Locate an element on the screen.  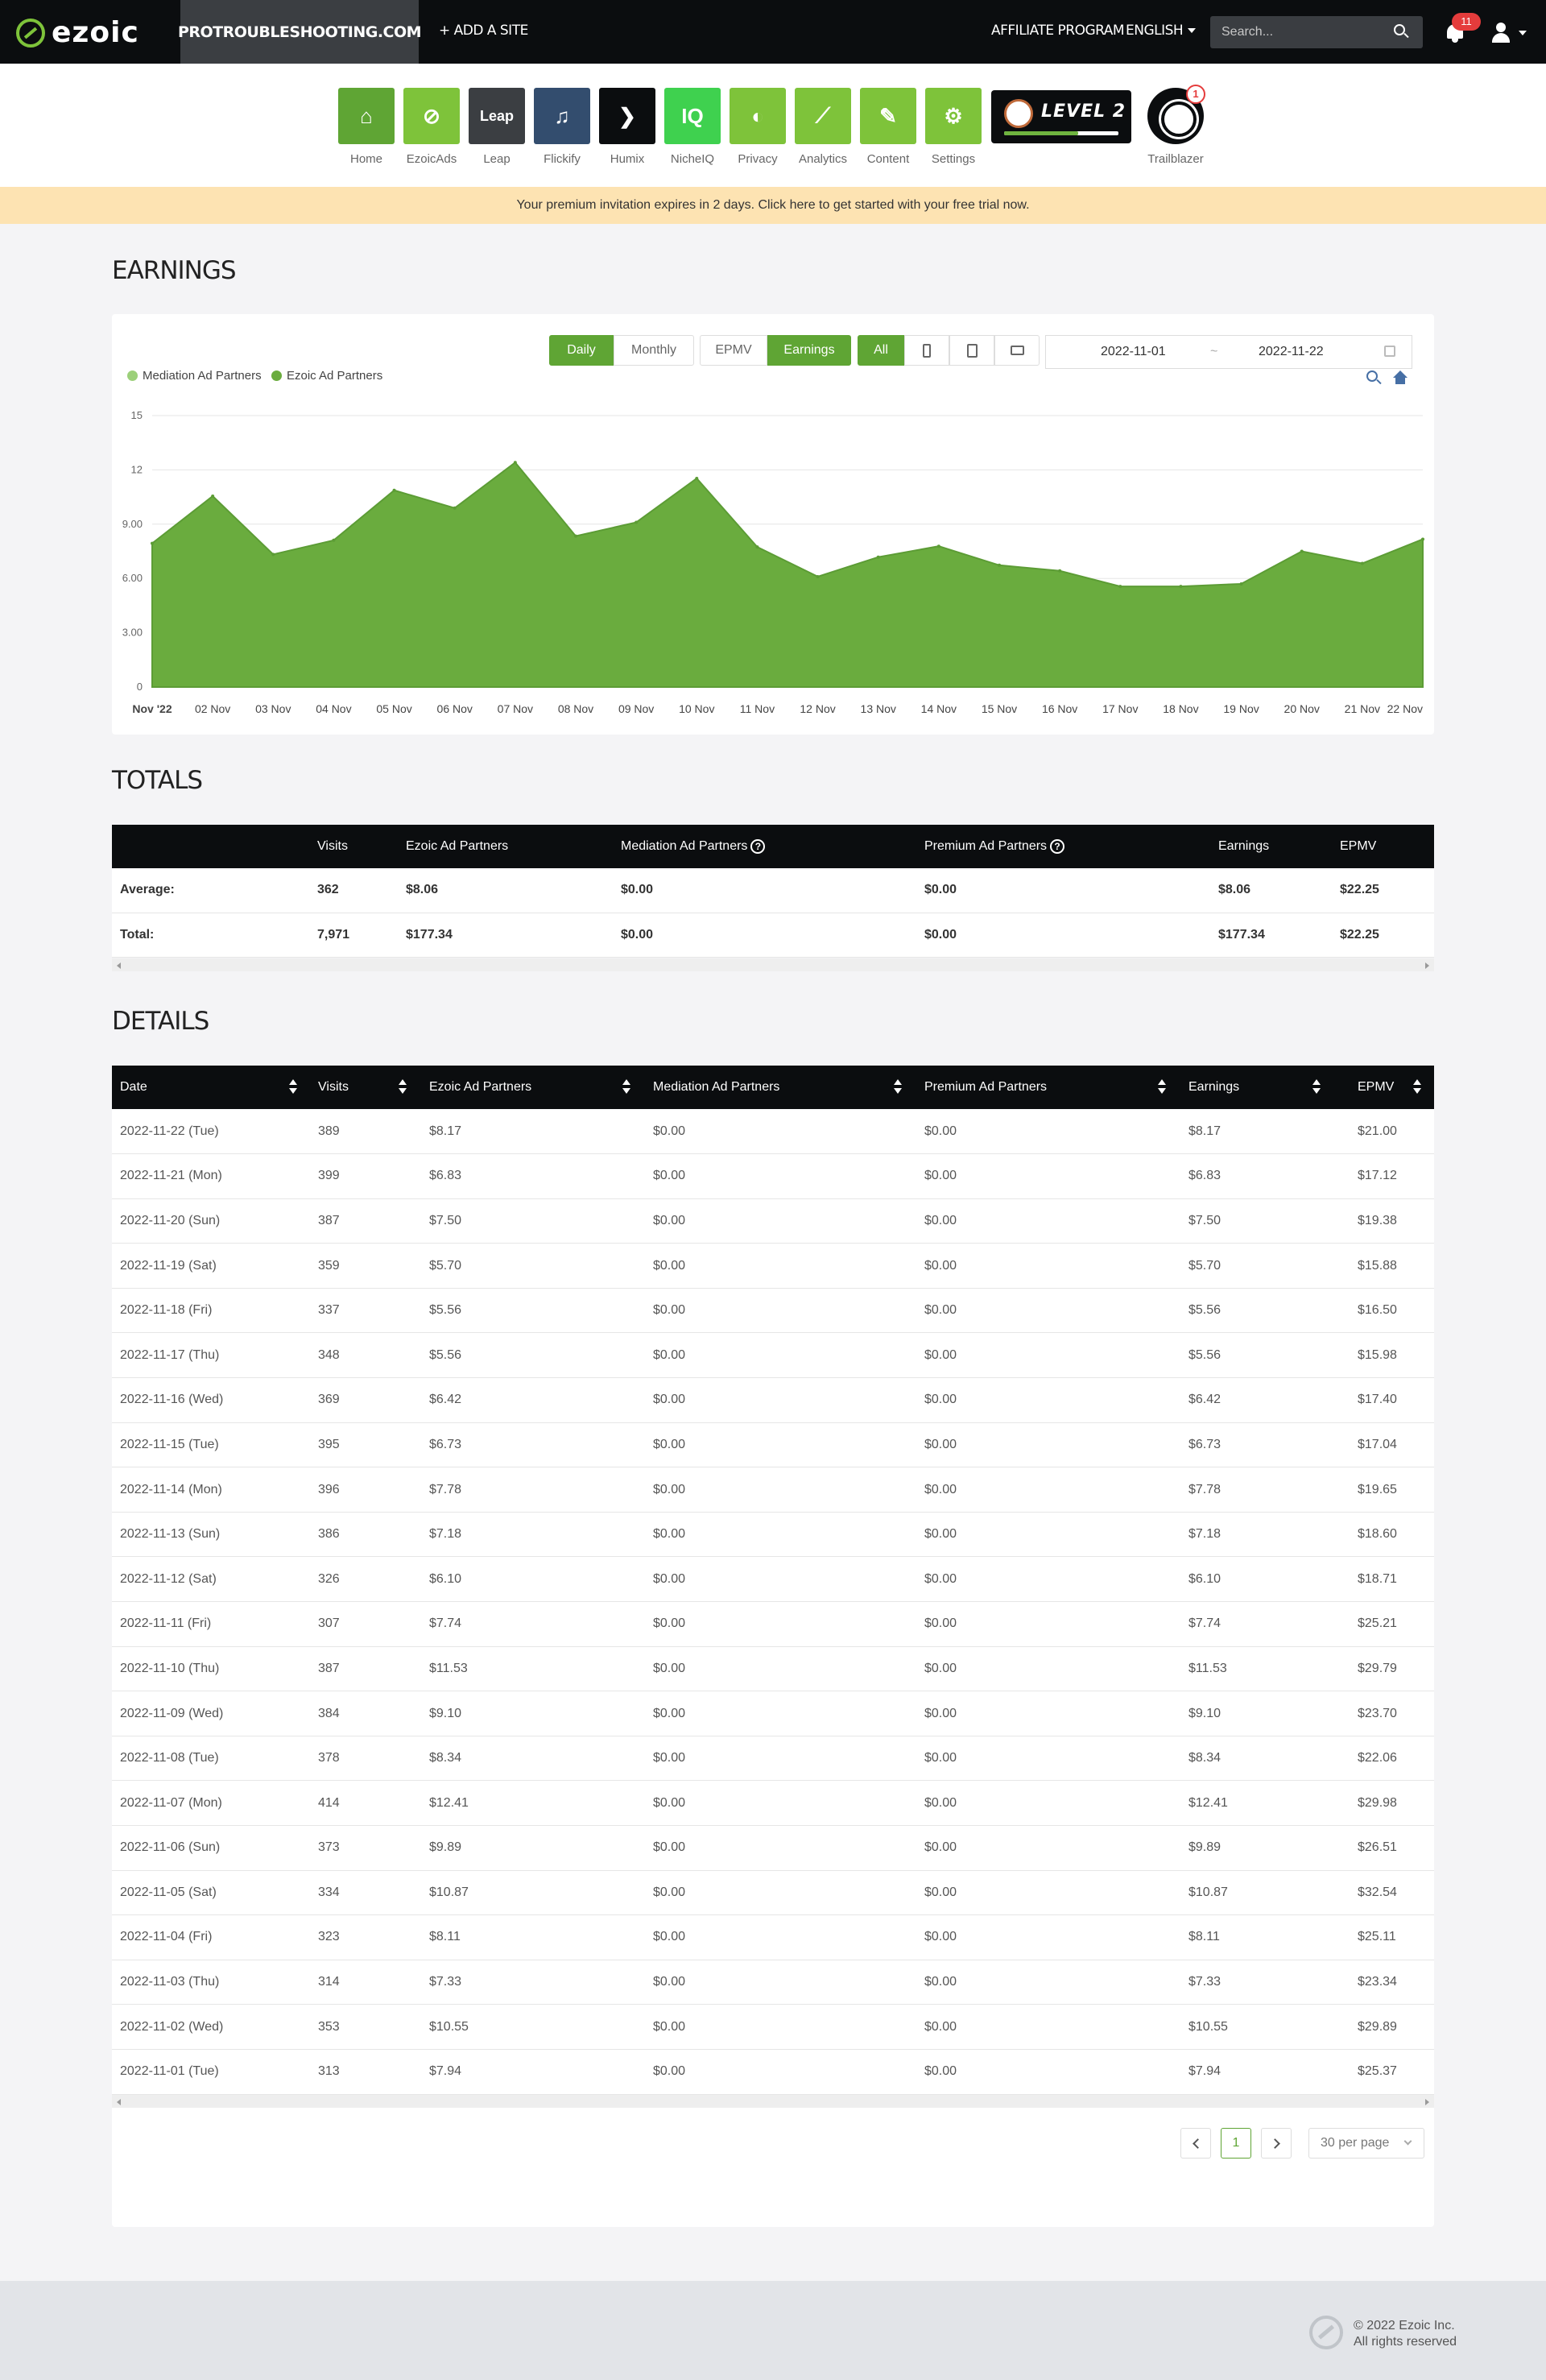
prev-page-button is located at coordinates (1195, 2143).